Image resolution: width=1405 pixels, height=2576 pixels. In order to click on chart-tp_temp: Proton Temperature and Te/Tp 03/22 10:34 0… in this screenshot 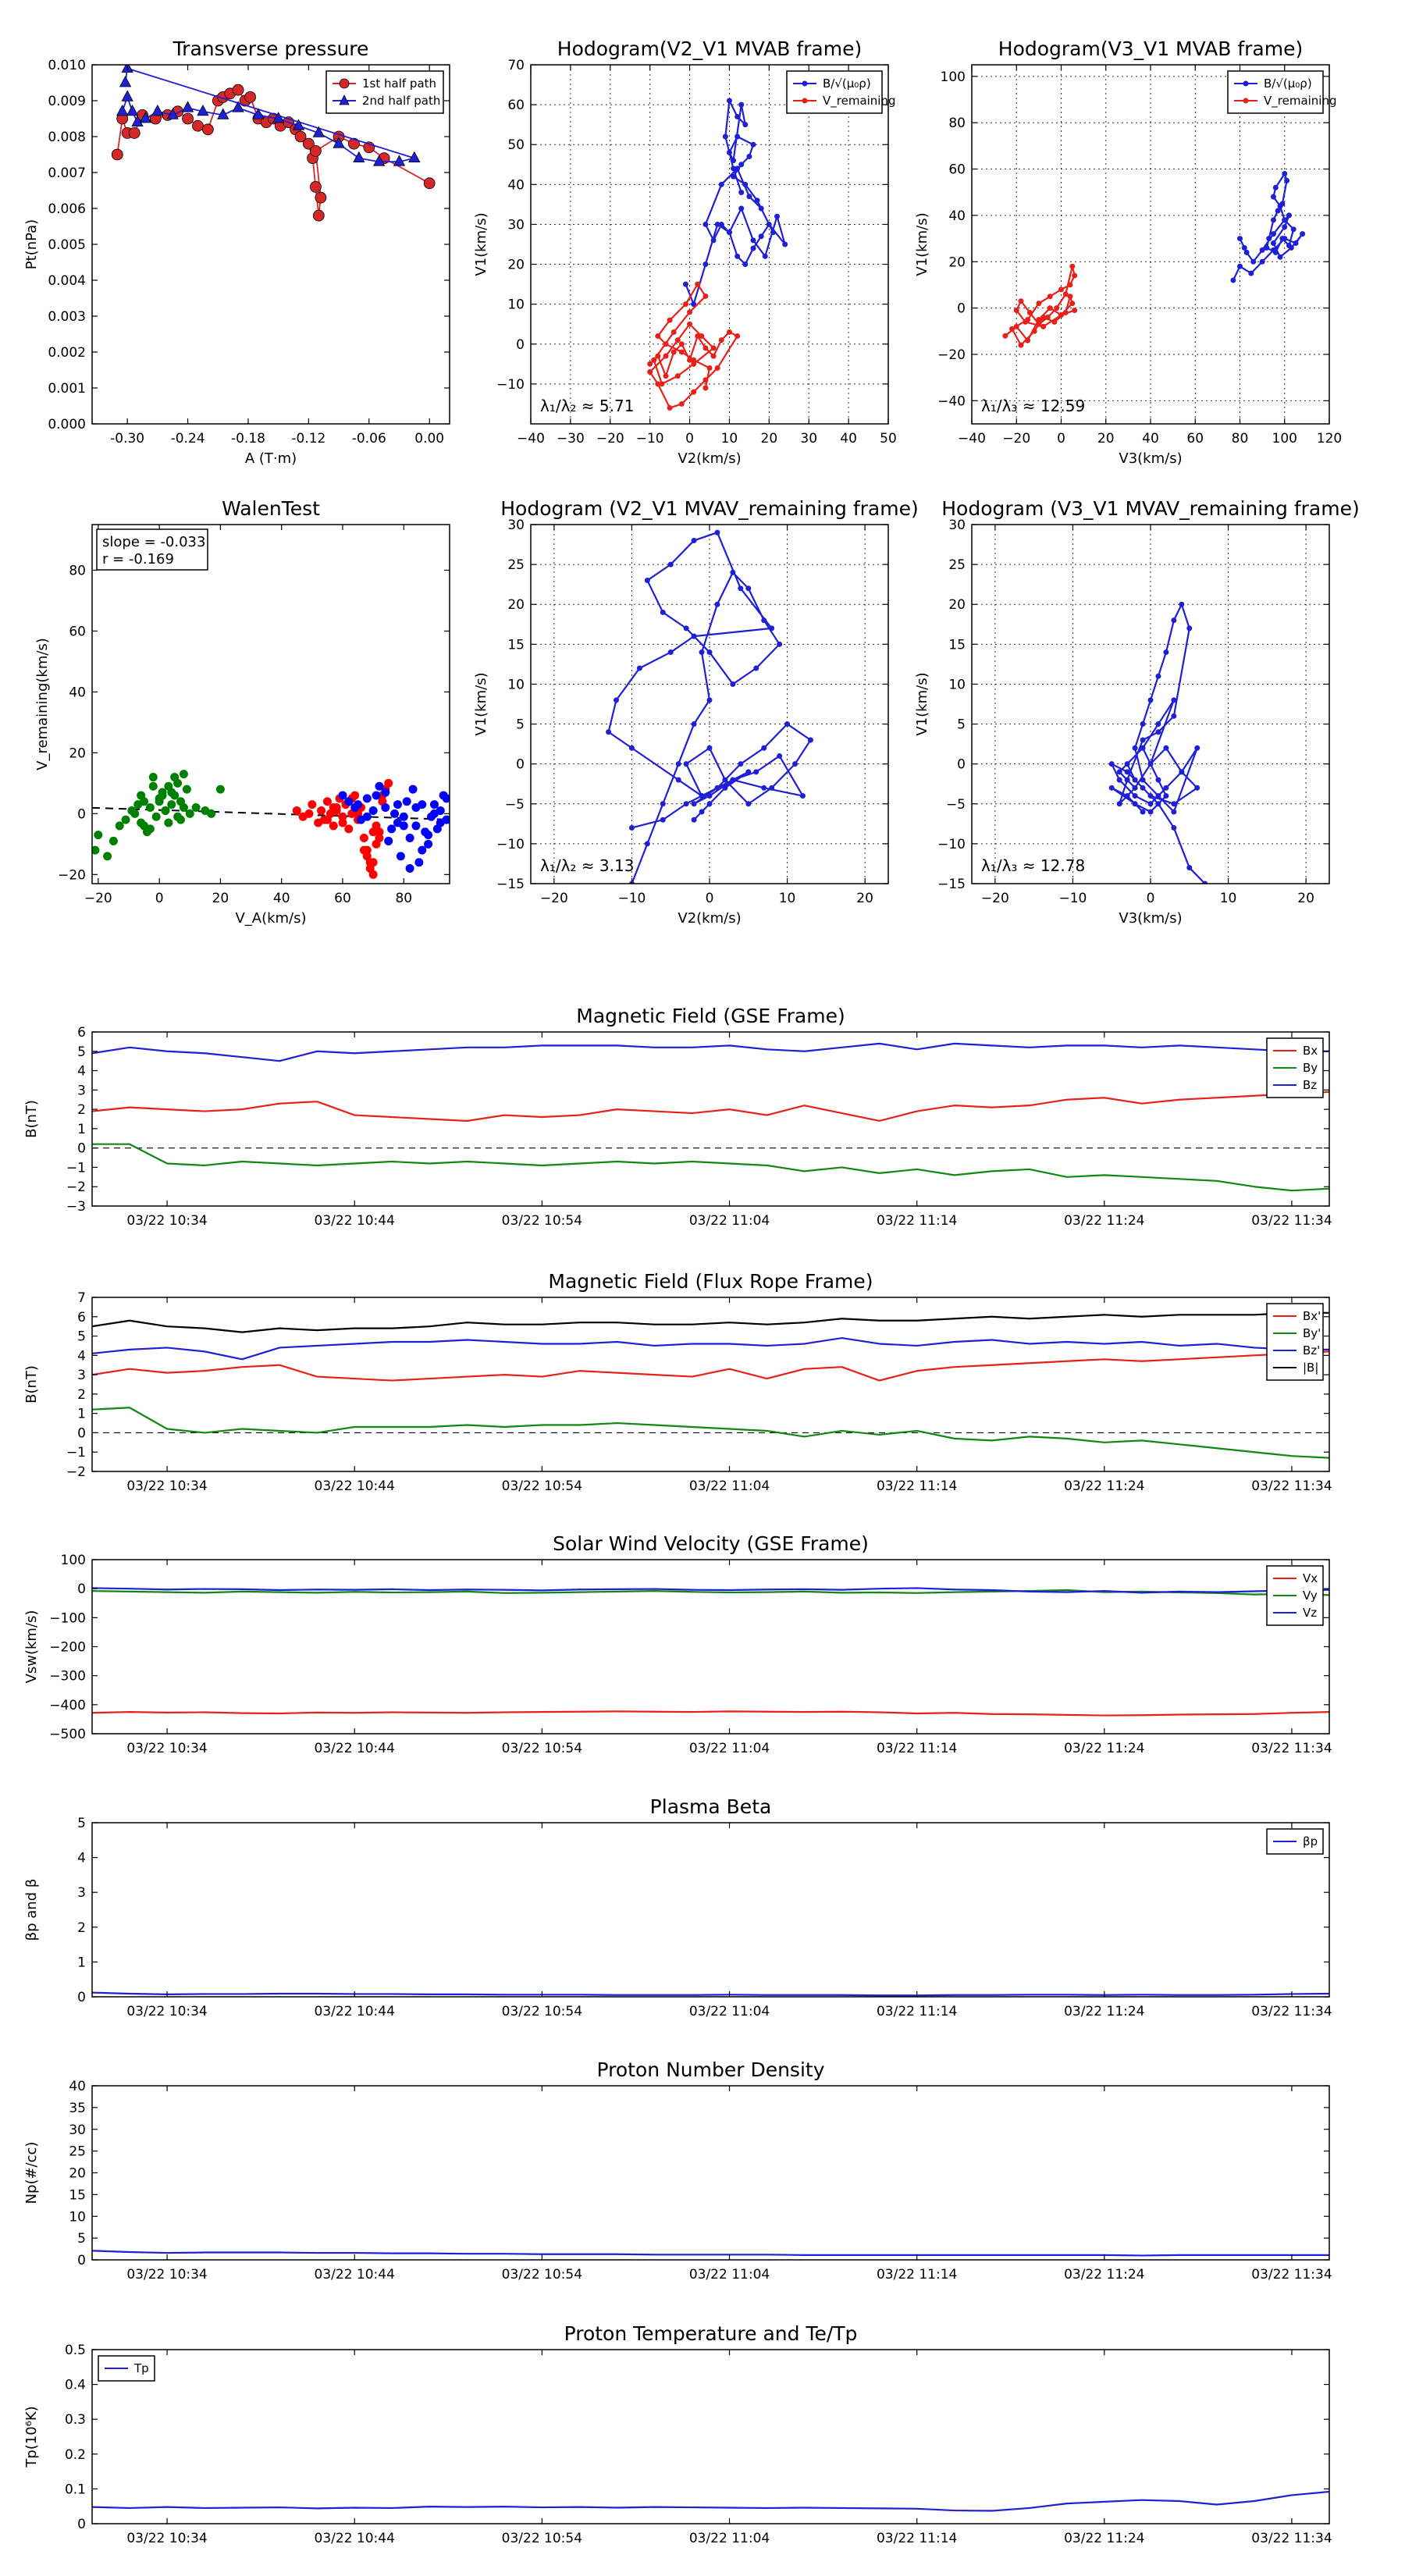, I will do `click(678, 2434)`.